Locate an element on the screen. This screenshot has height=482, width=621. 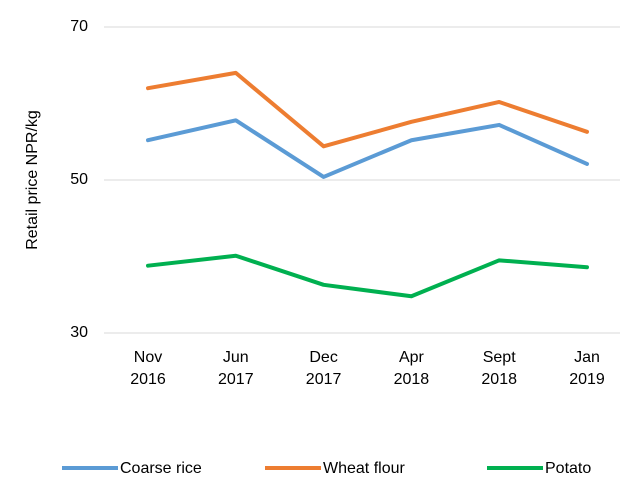
legend-label: Potato is located at coordinates (568, 468).